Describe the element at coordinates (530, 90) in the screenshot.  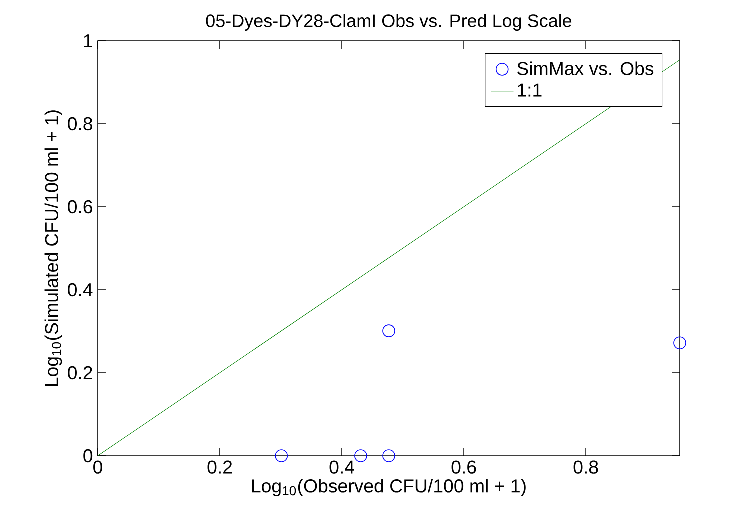
I see `legend-label: 1:1` at that location.